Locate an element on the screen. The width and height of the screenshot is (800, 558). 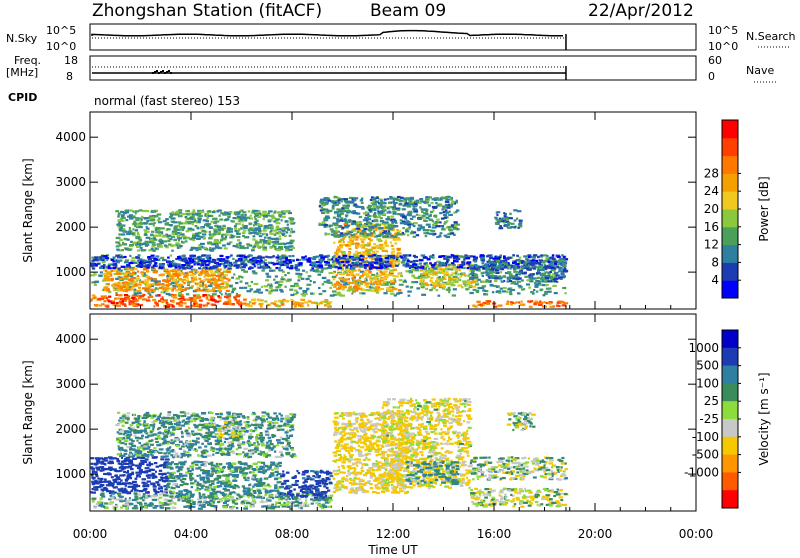
colorbar-swatch is located at coordinates (730, 129).